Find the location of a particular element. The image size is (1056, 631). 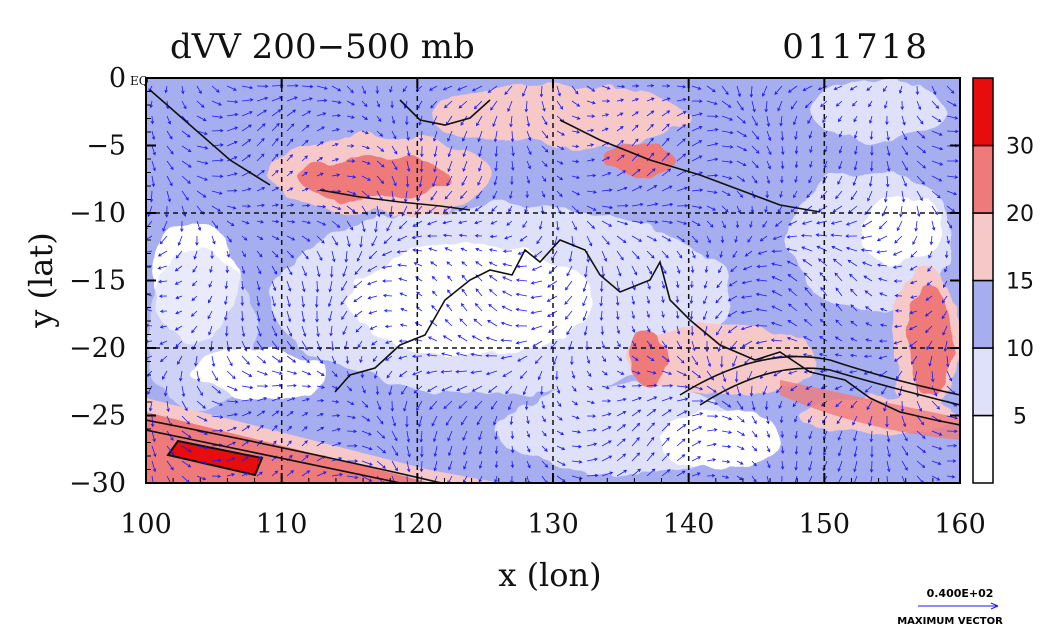

y-tick-label: −30 is located at coordinates (97, 483).